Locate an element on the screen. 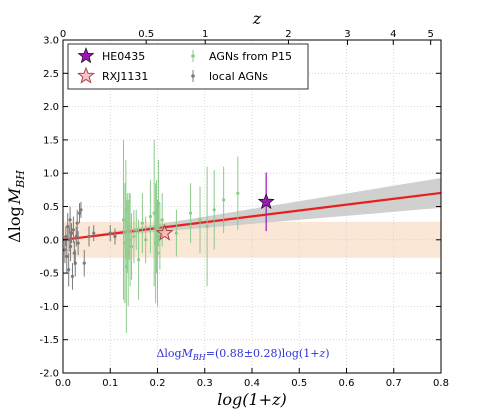  x-tick-label: 0.2 is located at coordinates (158, 383).